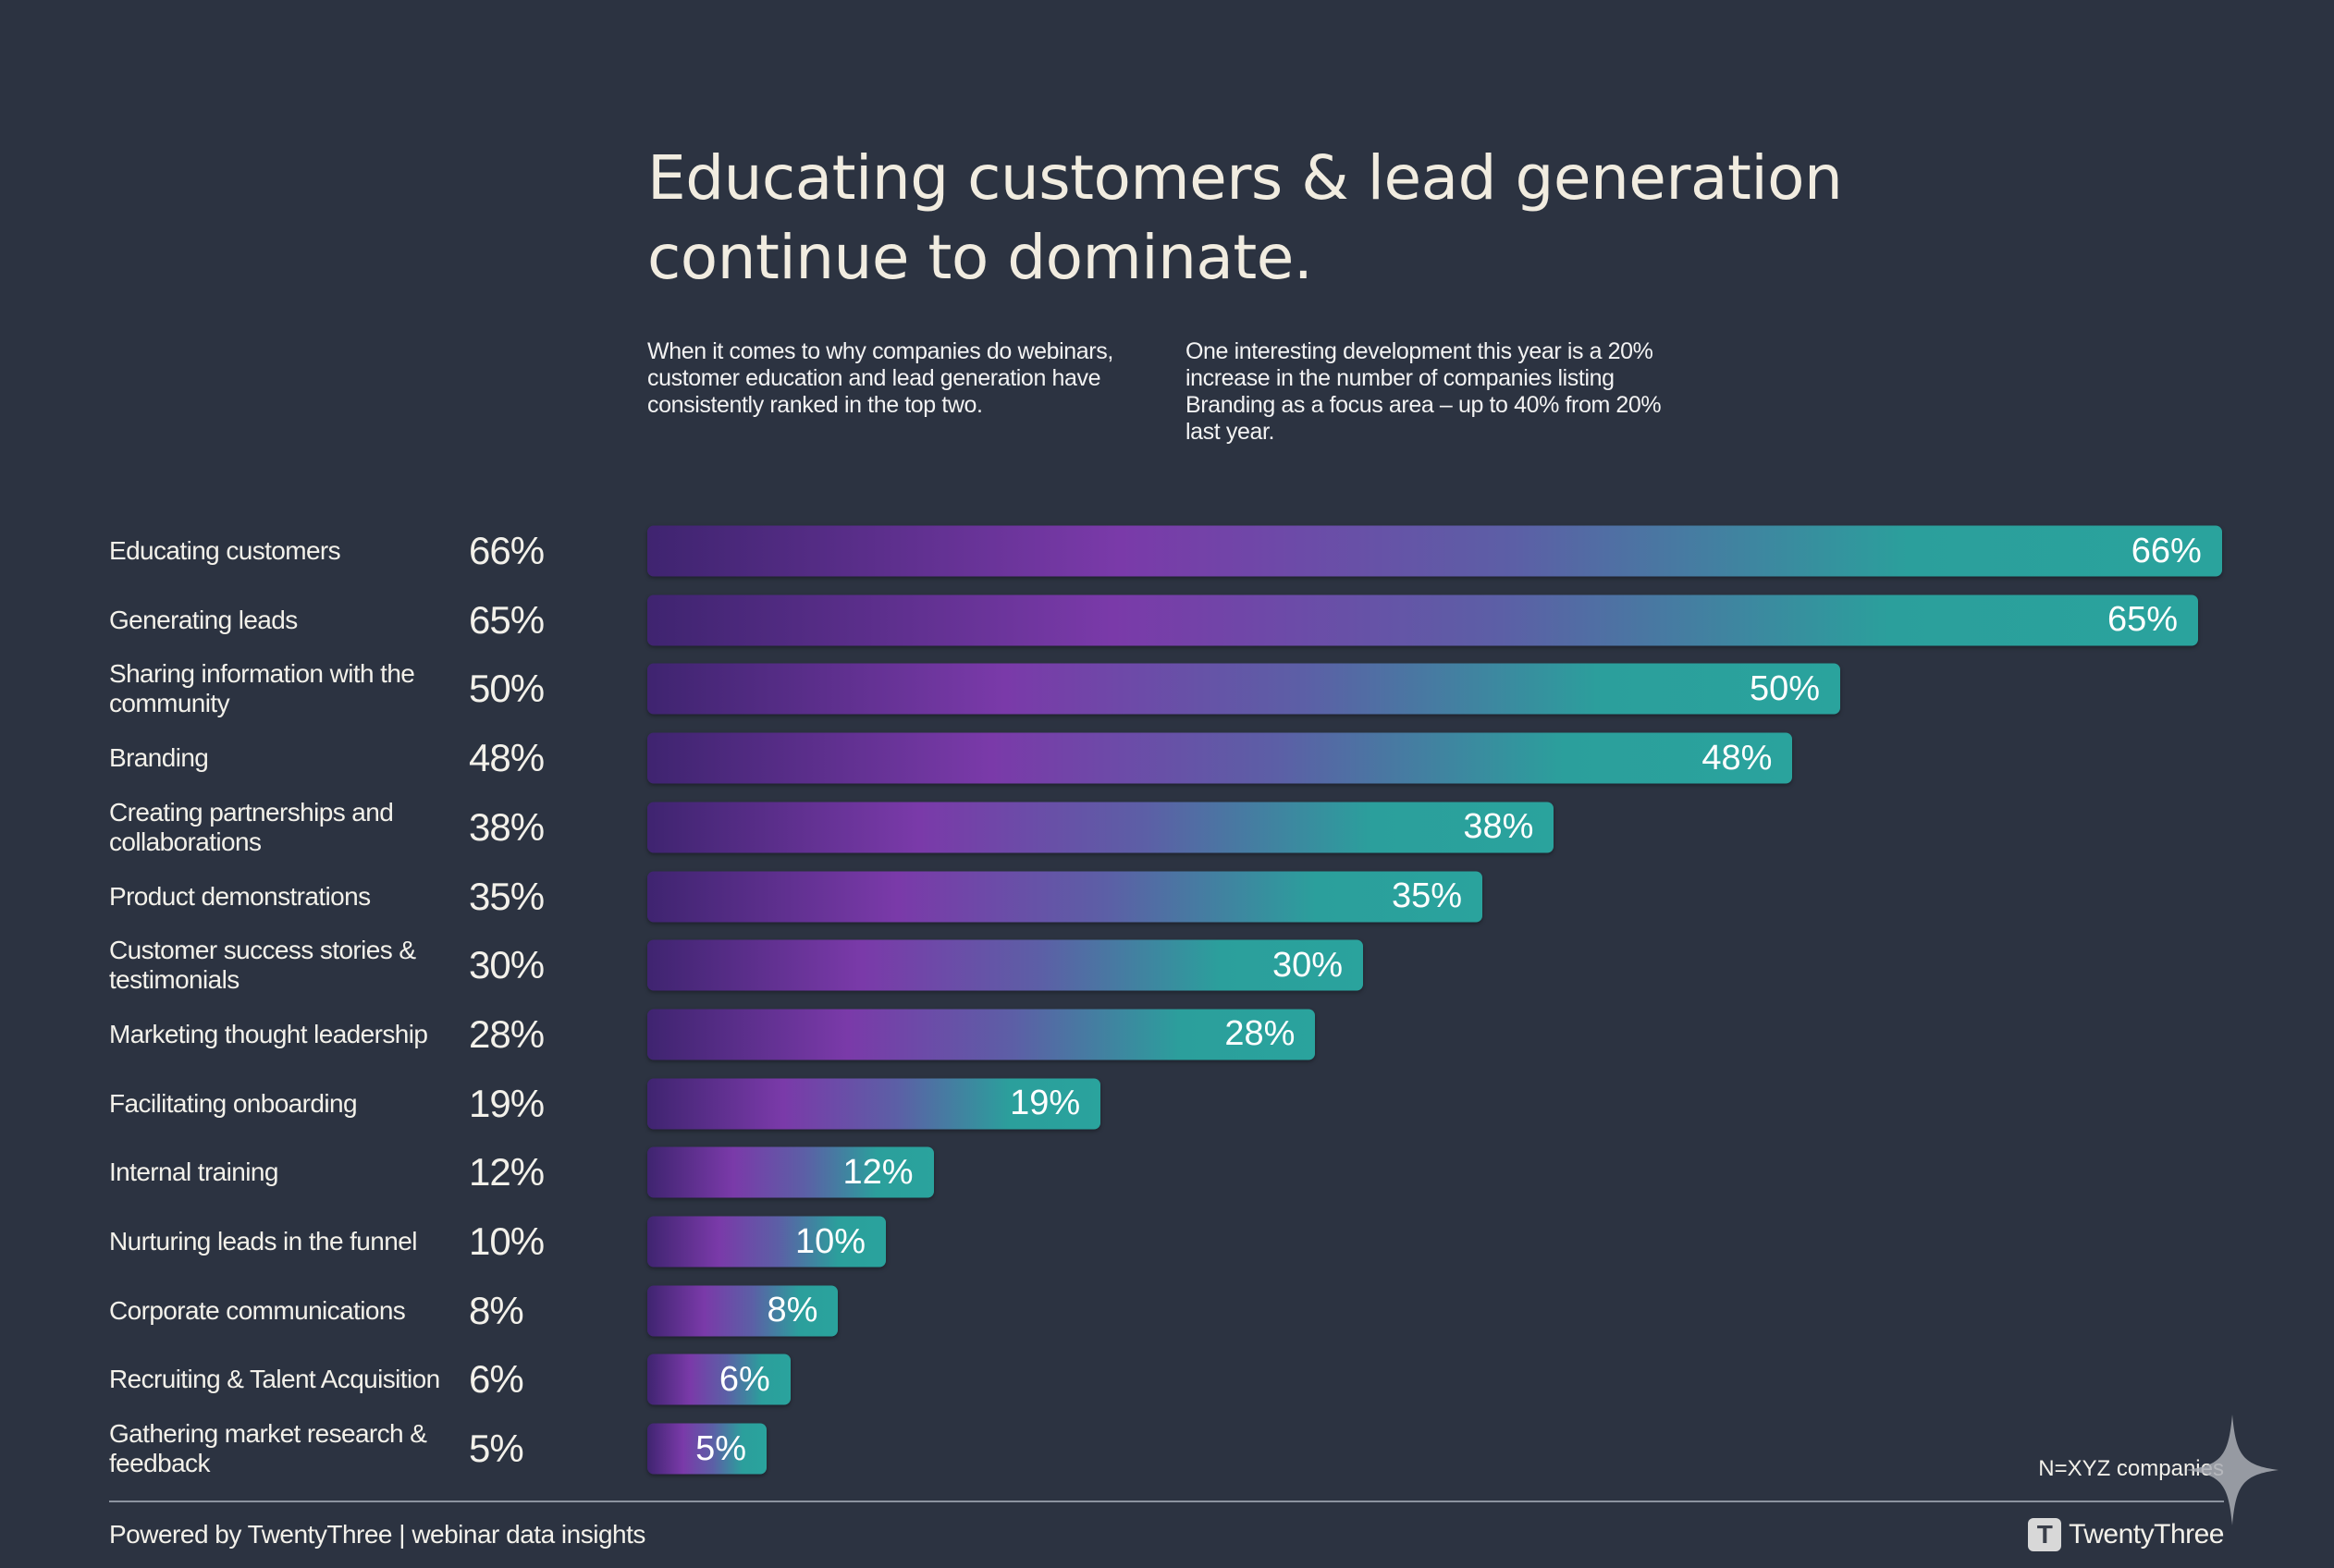 Image resolution: width=2334 pixels, height=1568 pixels. Describe the element at coordinates (268, 1449) in the screenshot. I see `category-label: Gathering market research & feedback` at that location.